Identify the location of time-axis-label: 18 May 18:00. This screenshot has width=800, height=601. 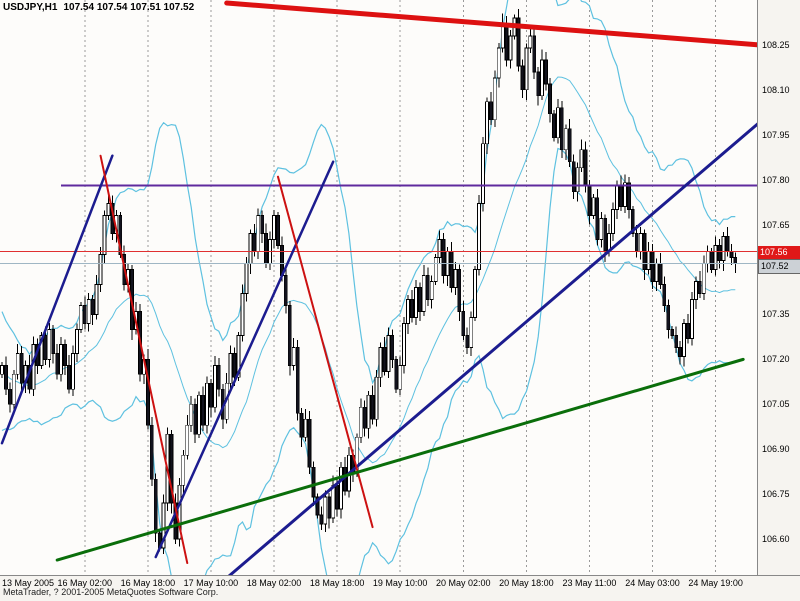
(337, 583).